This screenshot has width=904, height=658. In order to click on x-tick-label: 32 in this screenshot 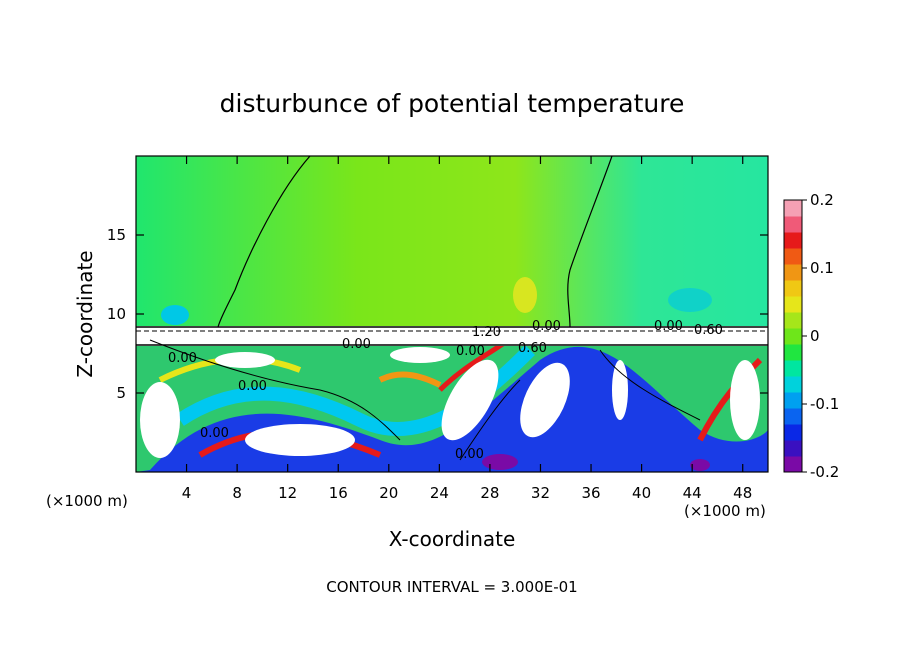, I will do `click(540, 493)`.